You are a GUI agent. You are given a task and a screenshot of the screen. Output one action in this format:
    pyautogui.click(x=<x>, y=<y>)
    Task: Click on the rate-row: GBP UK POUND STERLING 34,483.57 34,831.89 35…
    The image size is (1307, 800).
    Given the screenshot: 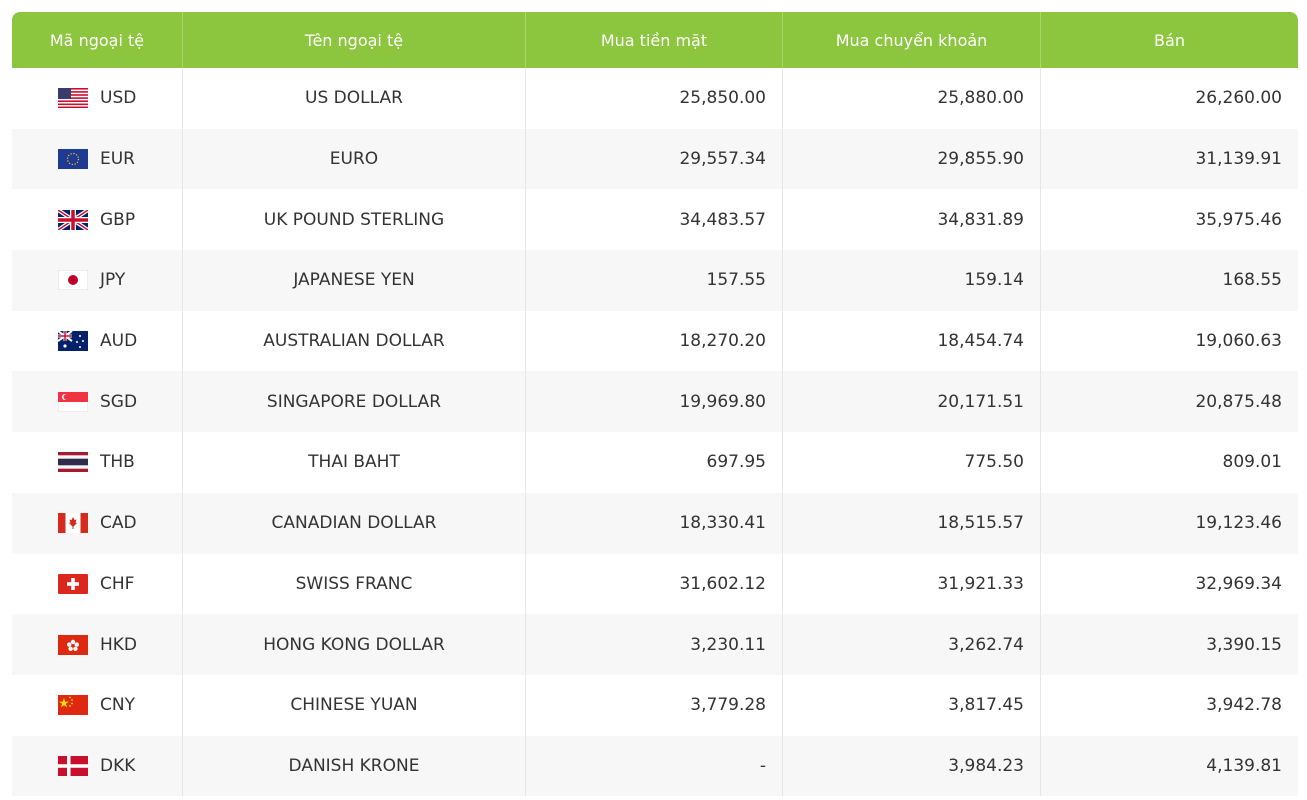 What is the action you would take?
    pyautogui.click(x=655, y=220)
    